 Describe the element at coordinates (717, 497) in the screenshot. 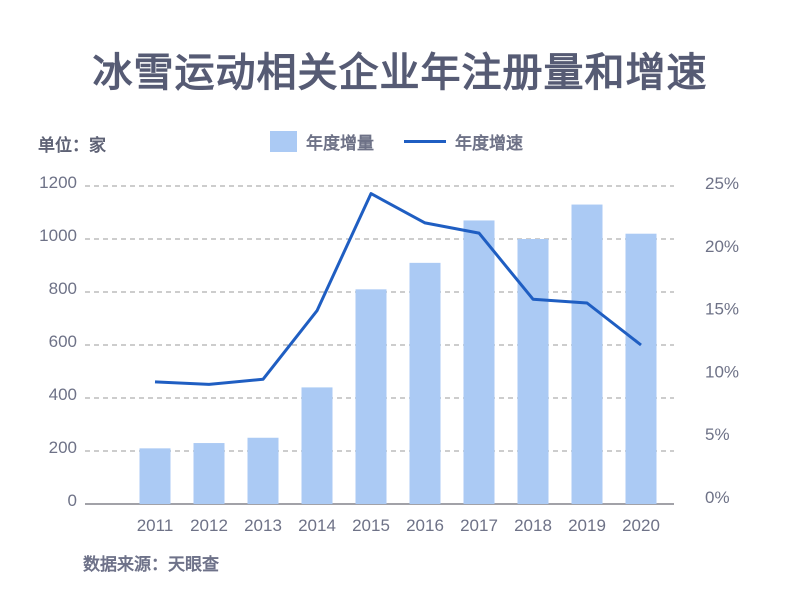

I see `right-tick-0: 0%` at that location.